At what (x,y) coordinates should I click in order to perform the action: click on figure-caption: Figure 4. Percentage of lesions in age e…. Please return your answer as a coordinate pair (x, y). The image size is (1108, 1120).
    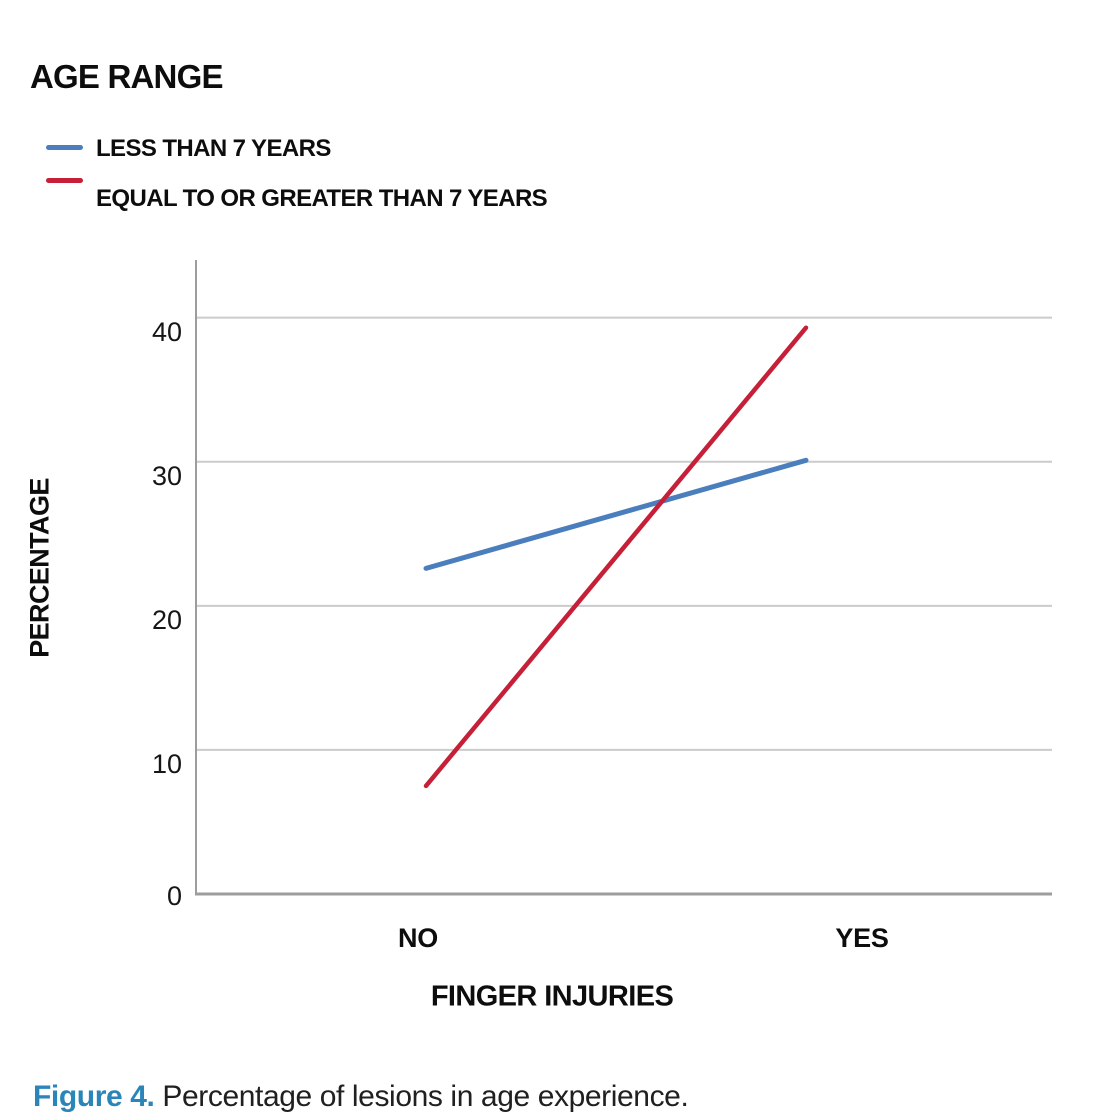
    Looking at the image, I should click on (361, 1097).